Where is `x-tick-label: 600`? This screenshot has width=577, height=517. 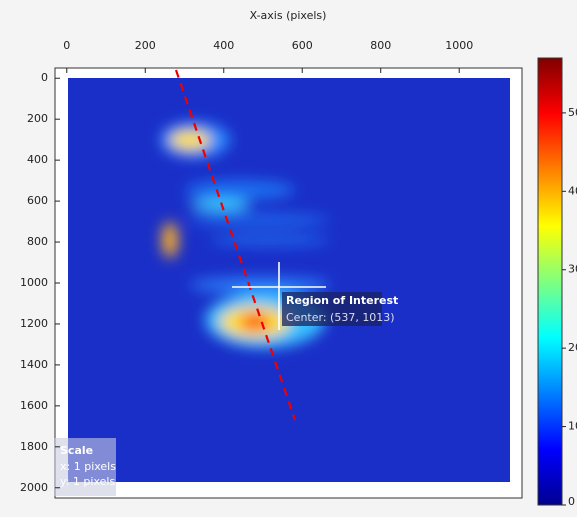 x-tick-label: 600 is located at coordinates (302, 45).